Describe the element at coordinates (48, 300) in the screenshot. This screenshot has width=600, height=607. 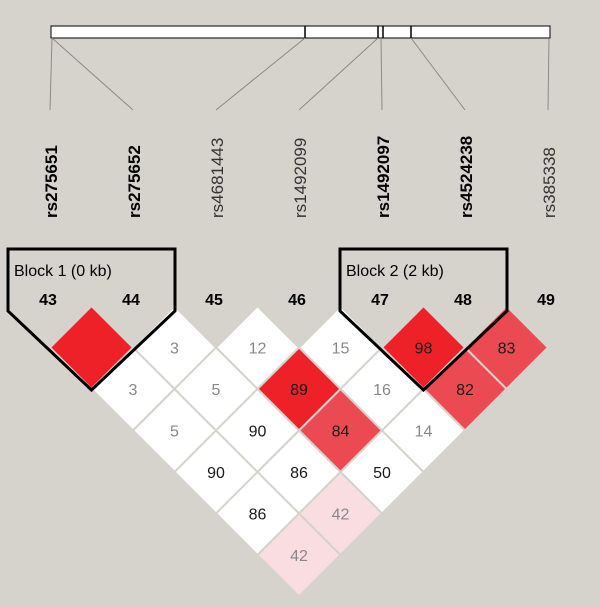
I see `snp-index: 43` at that location.